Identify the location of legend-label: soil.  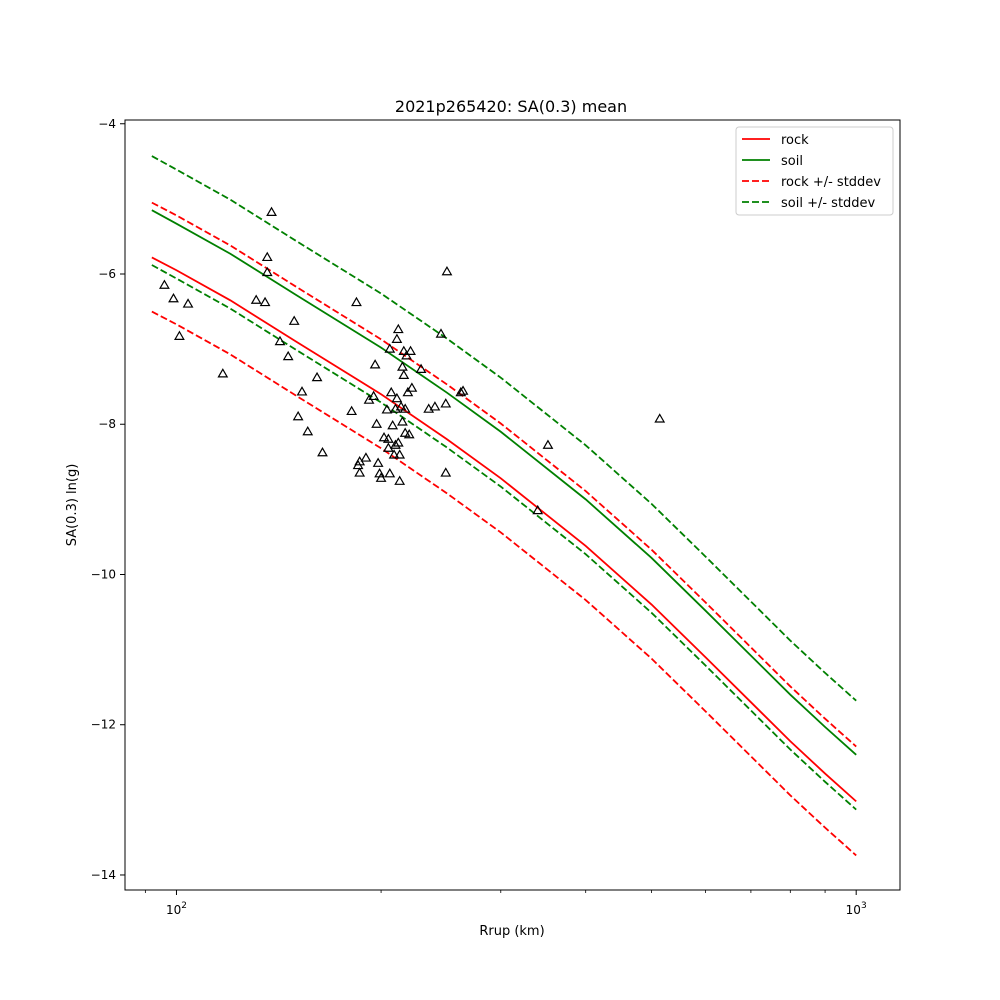
(792, 161).